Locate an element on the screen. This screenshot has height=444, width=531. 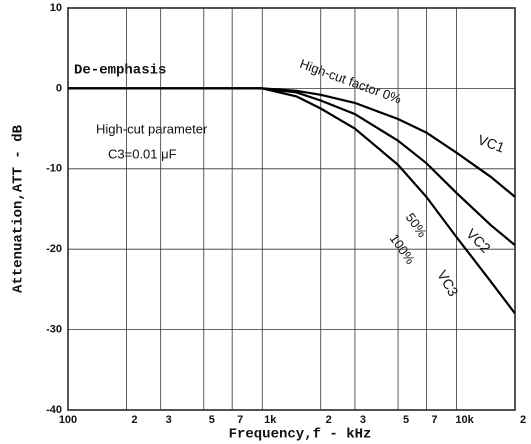
annotation: High-cut parameter is located at coordinates (152, 128).